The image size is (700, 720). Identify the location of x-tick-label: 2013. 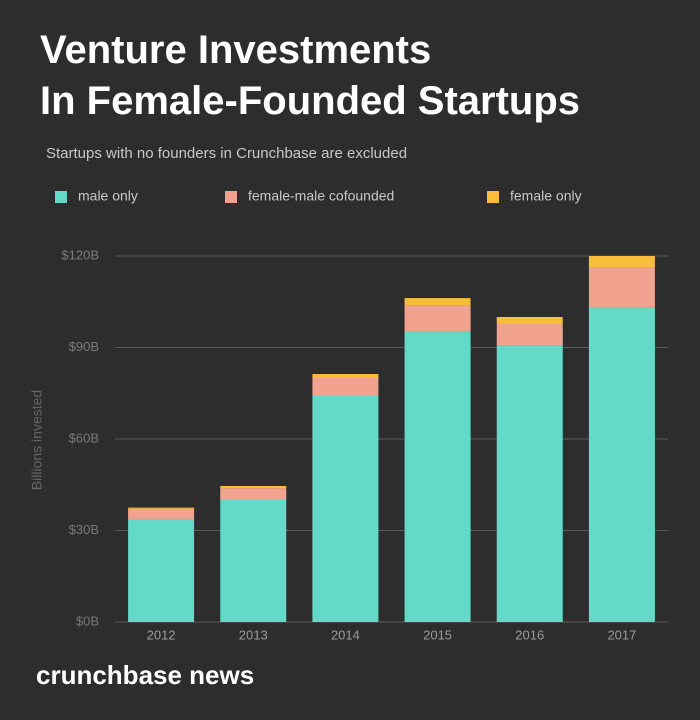
(253, 634).